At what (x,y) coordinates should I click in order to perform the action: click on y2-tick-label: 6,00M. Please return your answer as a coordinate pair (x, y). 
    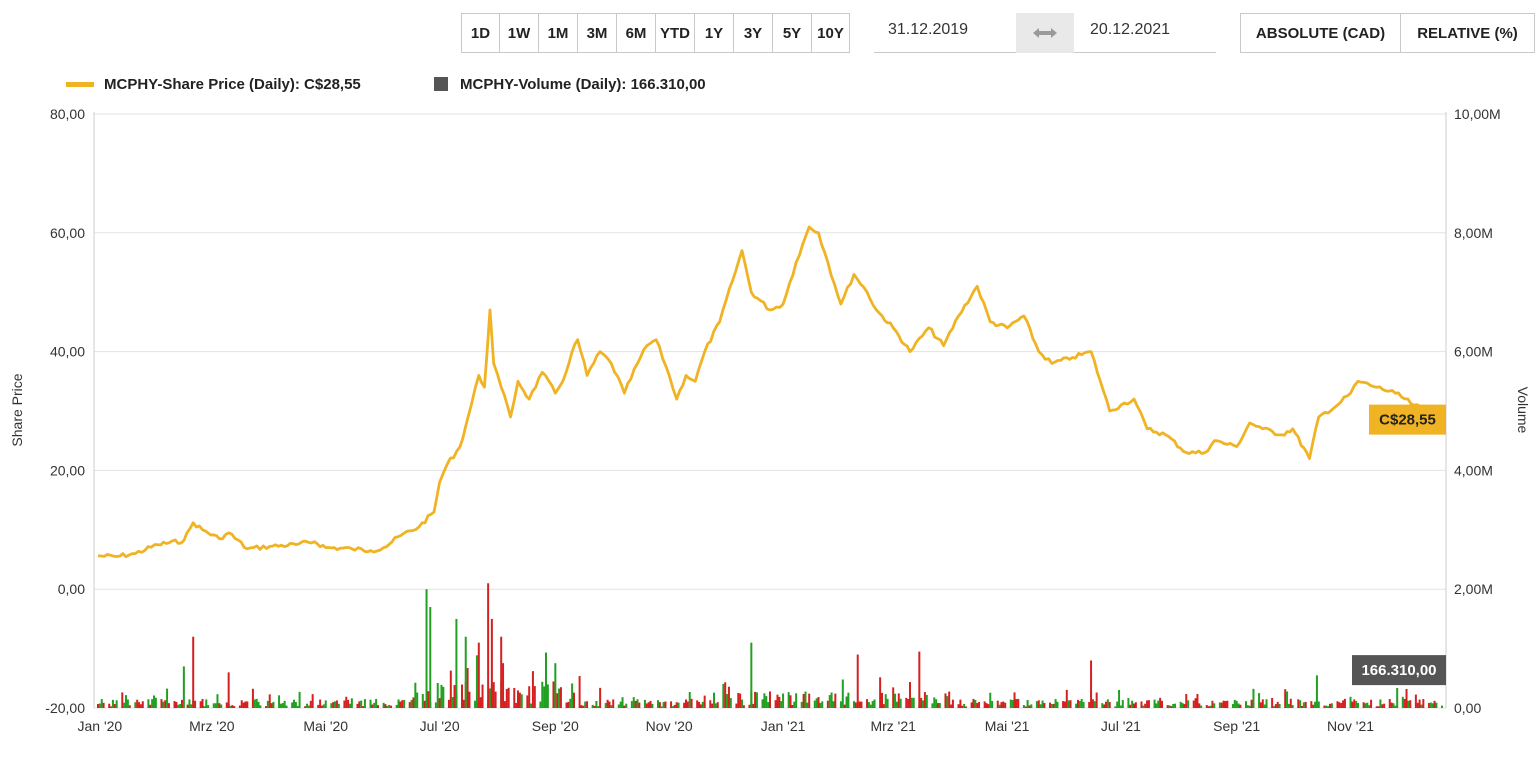
    Looking at the image, I should click on (1473, 352).